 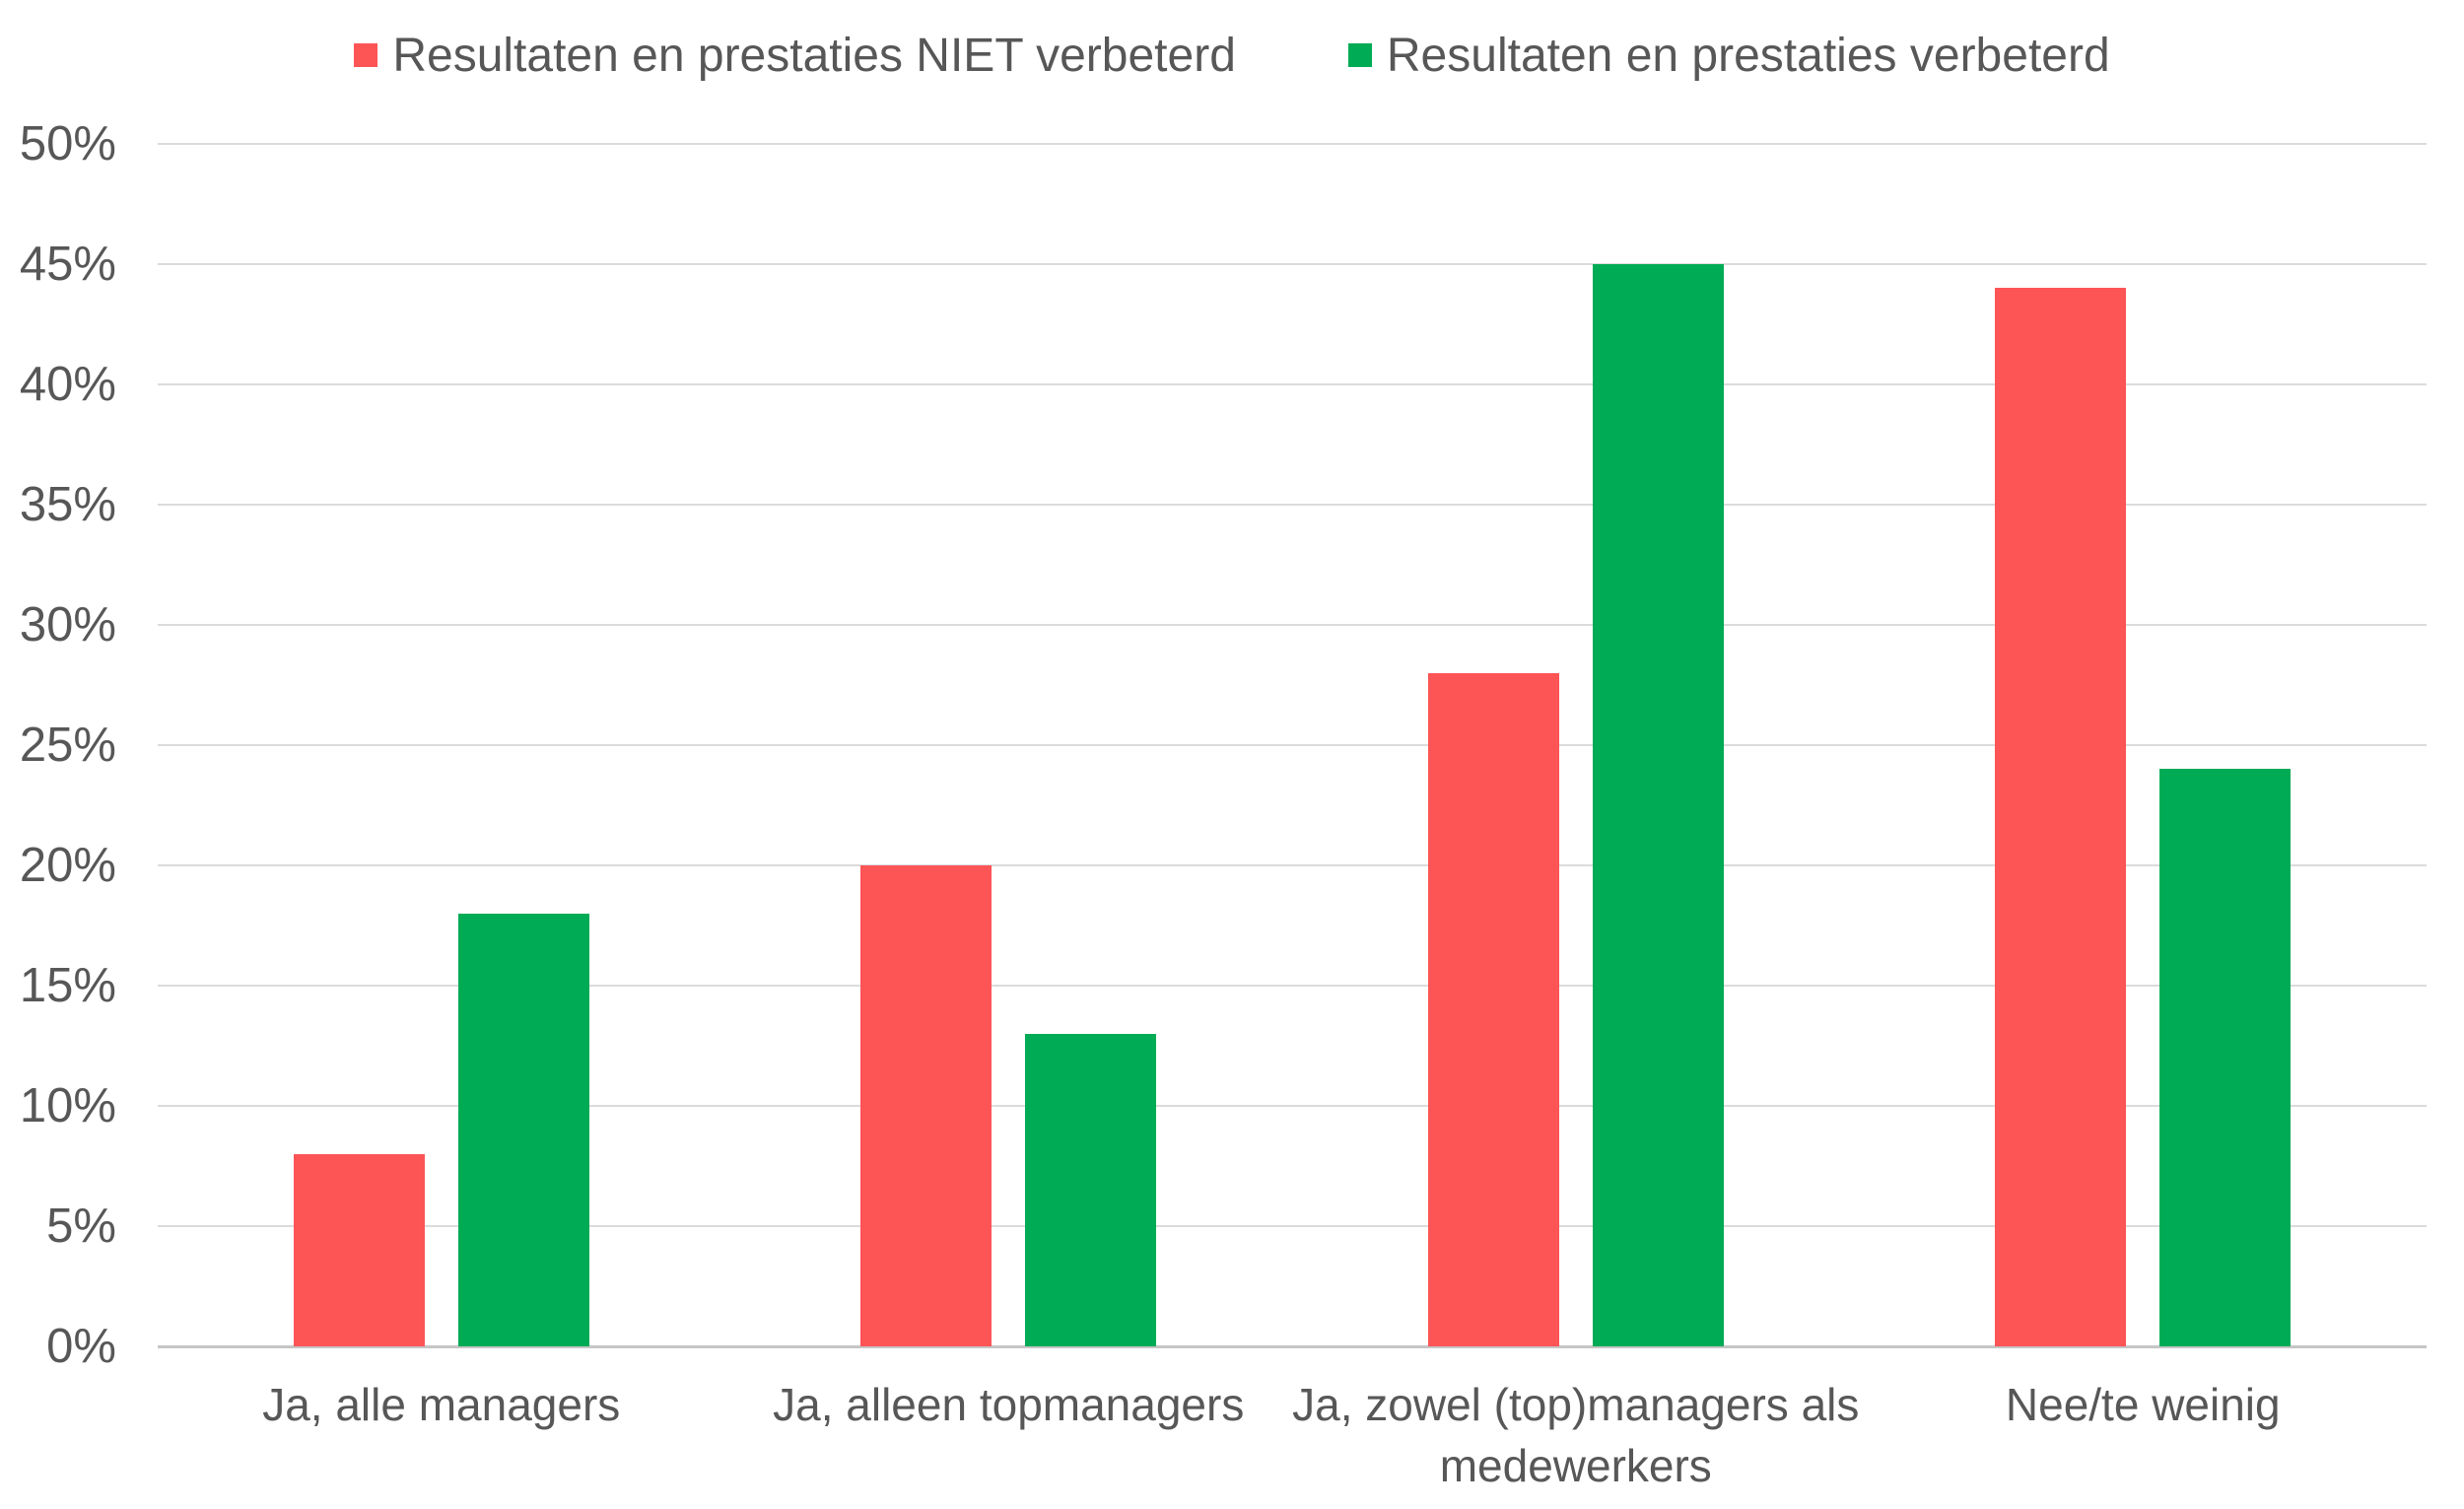 I want to click on x-axis-baseline, so click(x=1292, y=1346).